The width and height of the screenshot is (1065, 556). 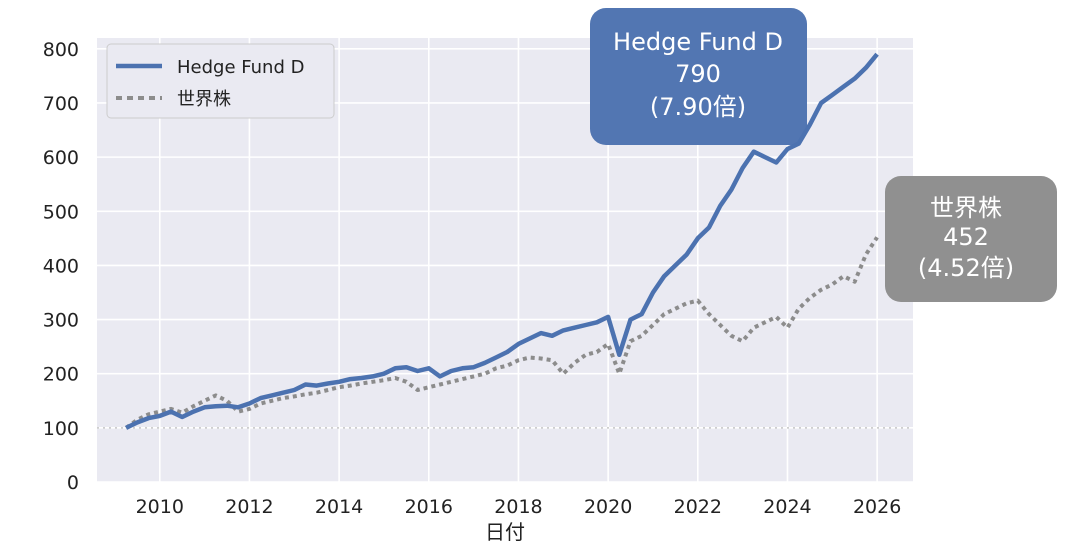 I want to click on legend: Hedge Fund D 世界株, so click(x=220, y=81).